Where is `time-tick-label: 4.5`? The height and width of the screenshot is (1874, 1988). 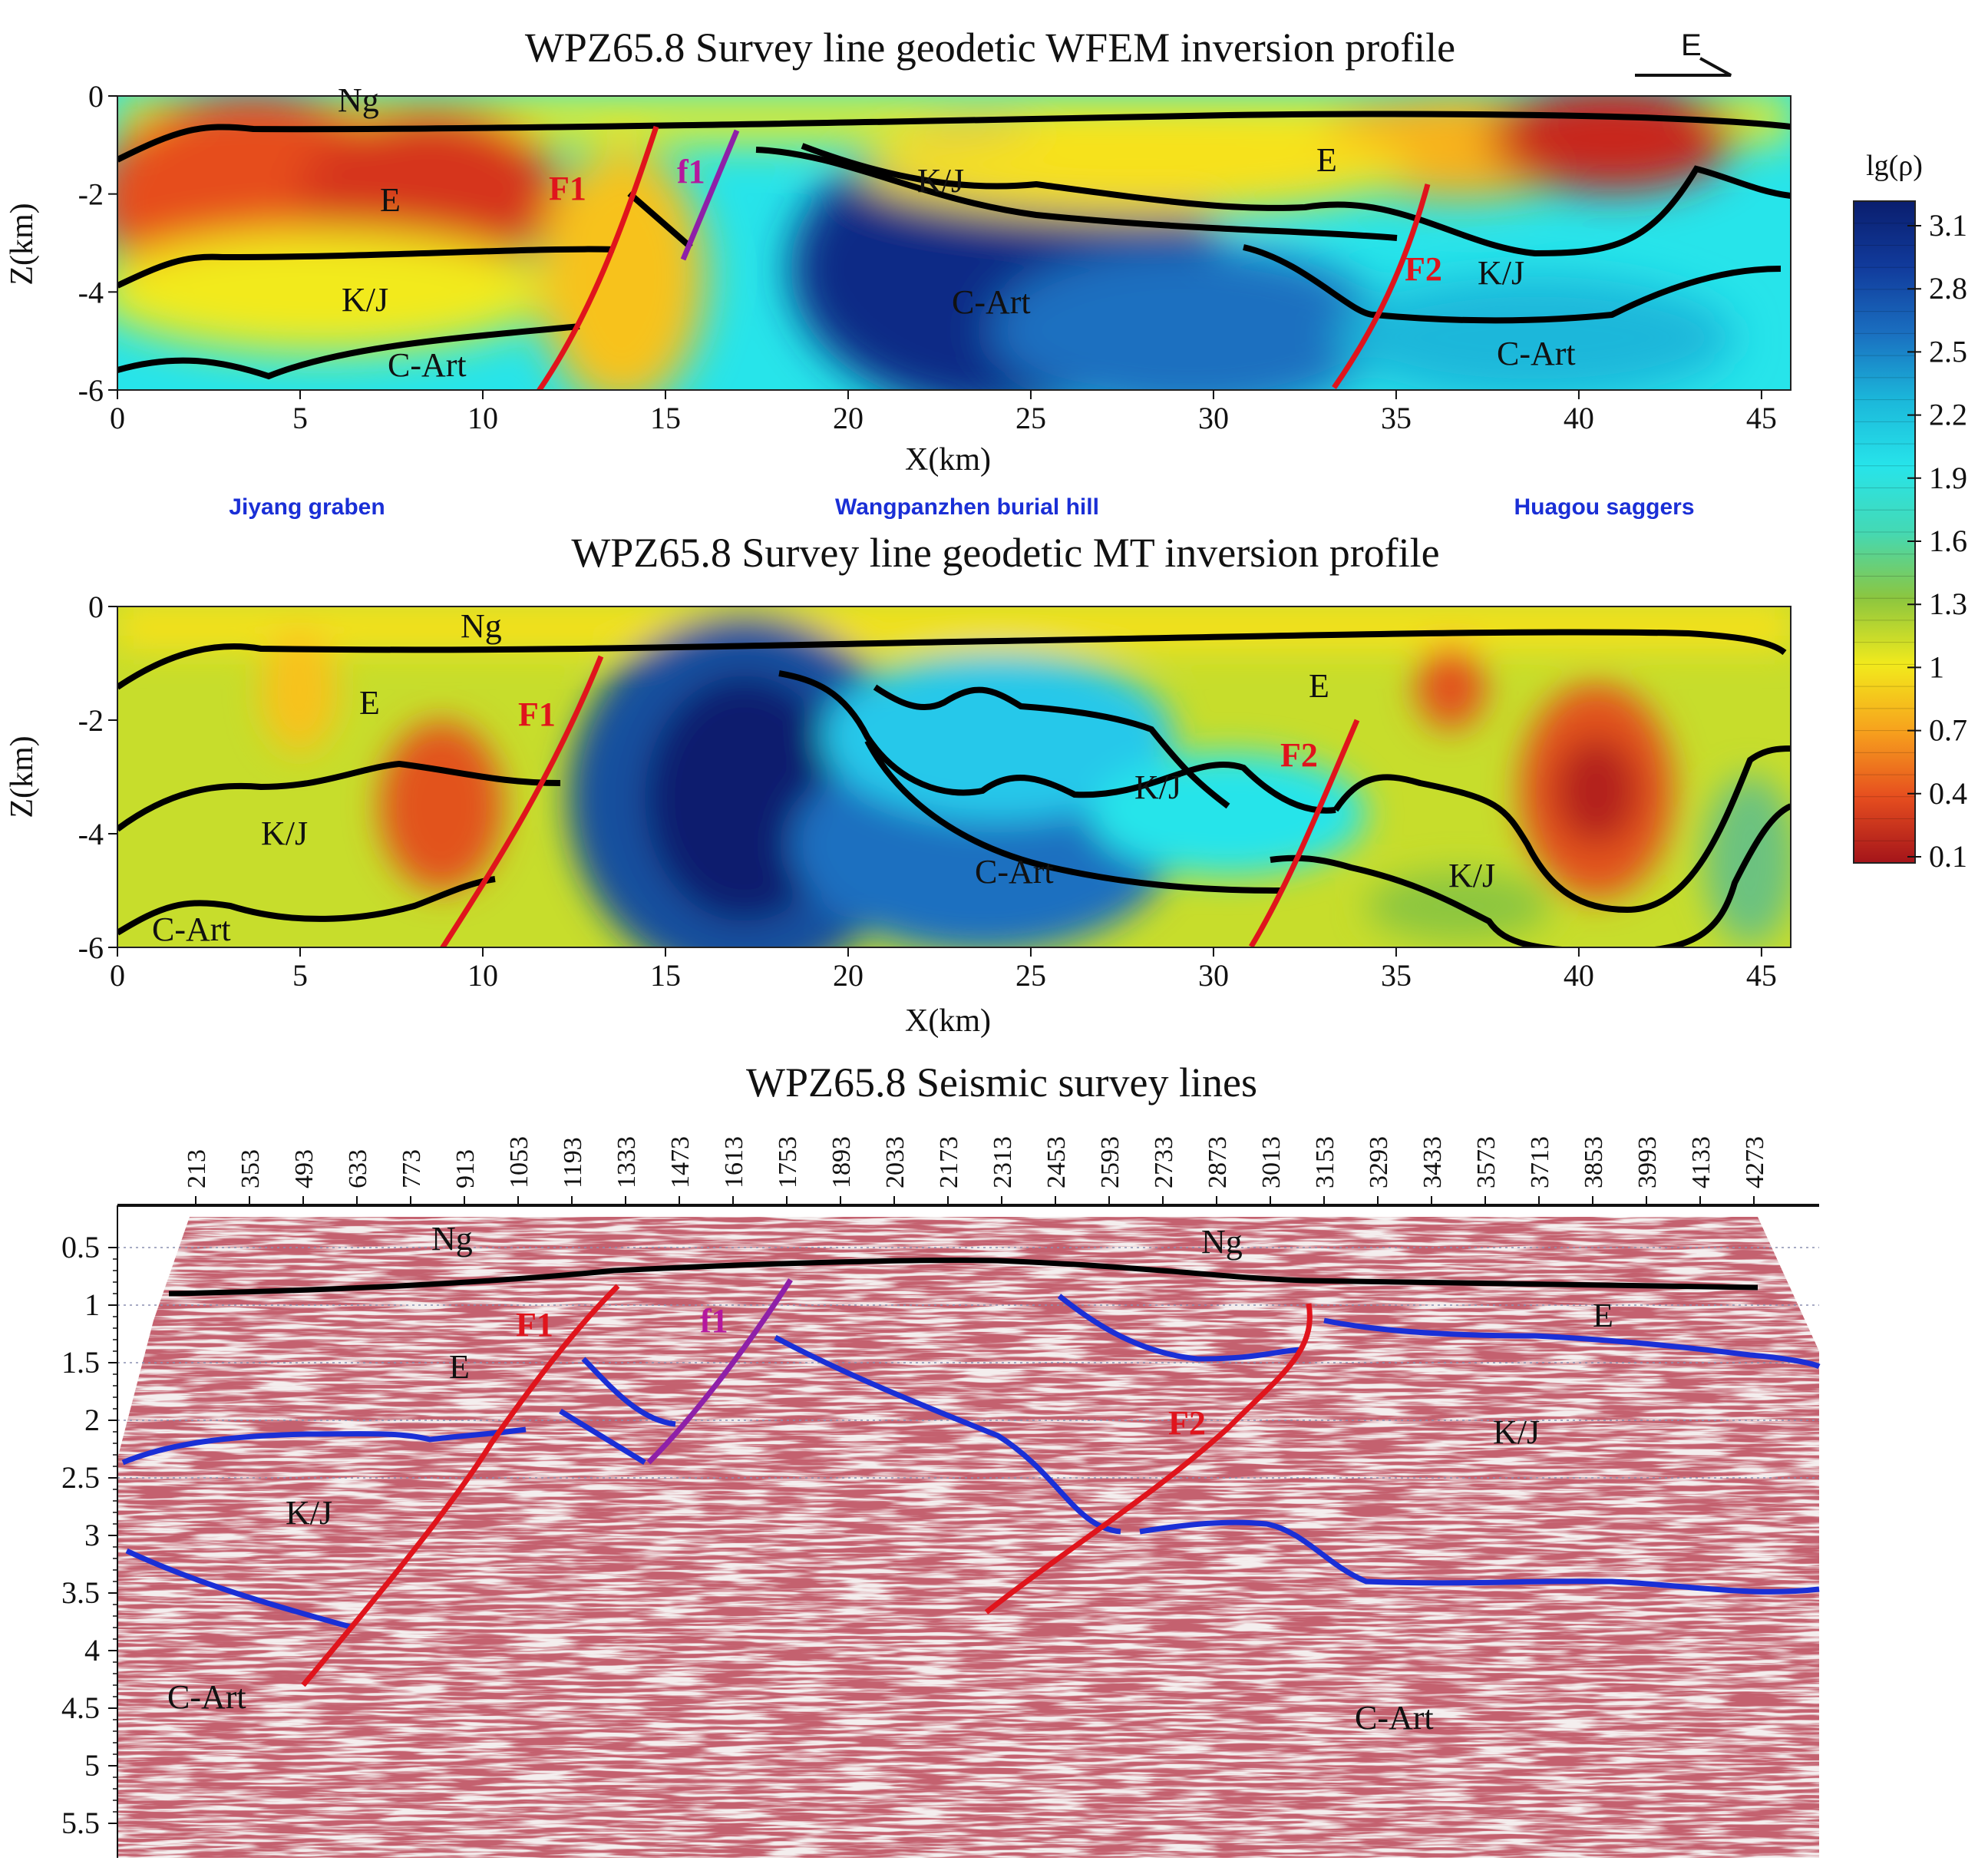
time-tick-label: 4.5 is located at coordinates (81, 1708).